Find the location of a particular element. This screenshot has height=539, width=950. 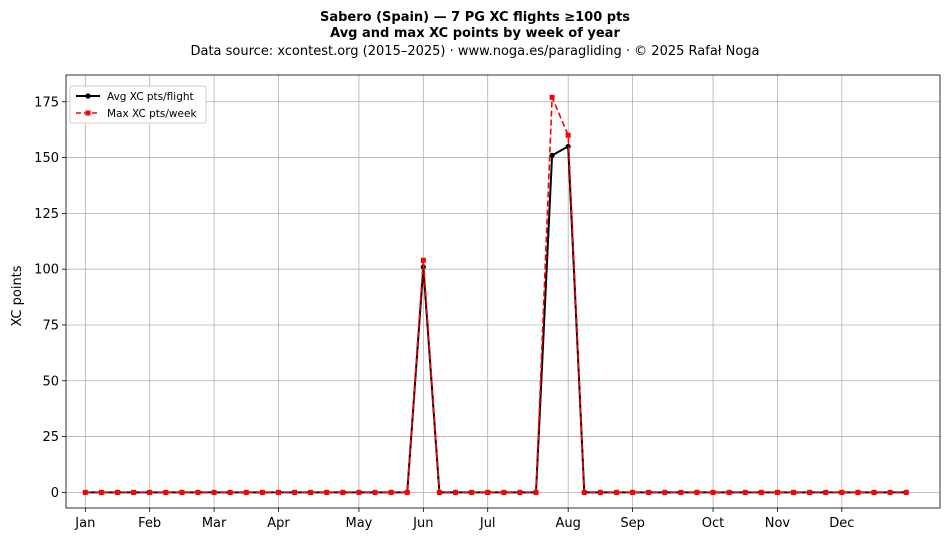

y-tick-label: 25 is located at coordinates (50, 437).